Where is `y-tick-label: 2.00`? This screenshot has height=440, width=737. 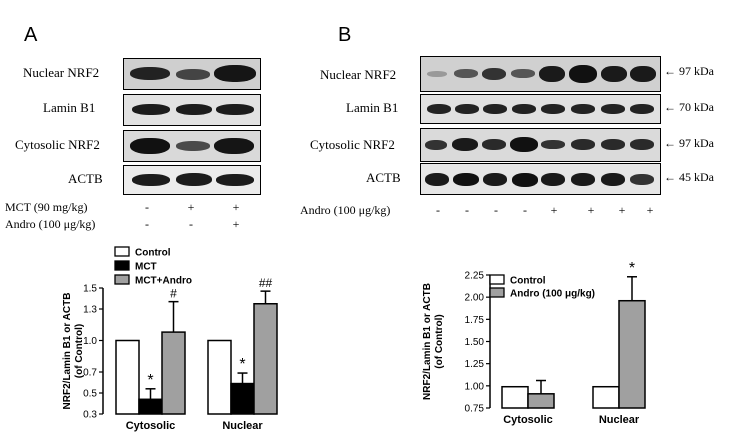 y-tick-label: 2.00 is located at coordinates (475, 298).